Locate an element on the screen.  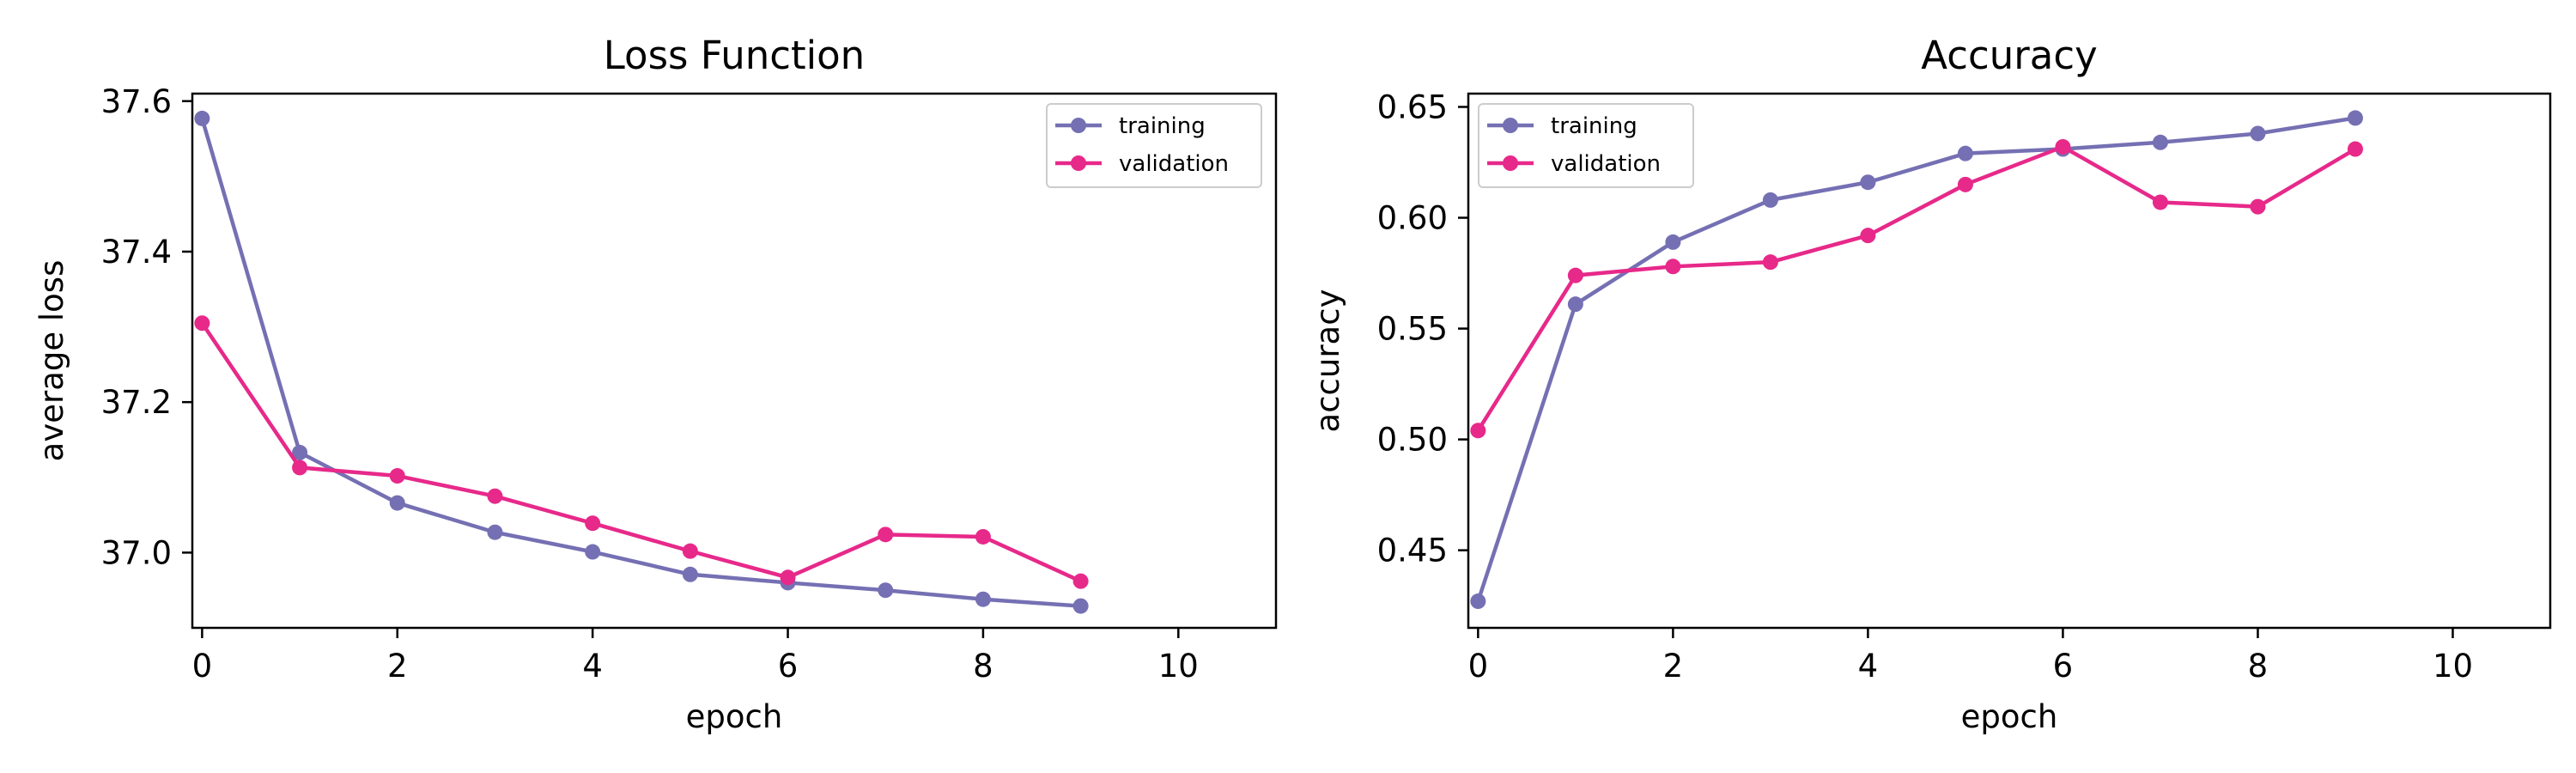
loss-y-tick-label: 37.4 is located at coordinates (137, 252).